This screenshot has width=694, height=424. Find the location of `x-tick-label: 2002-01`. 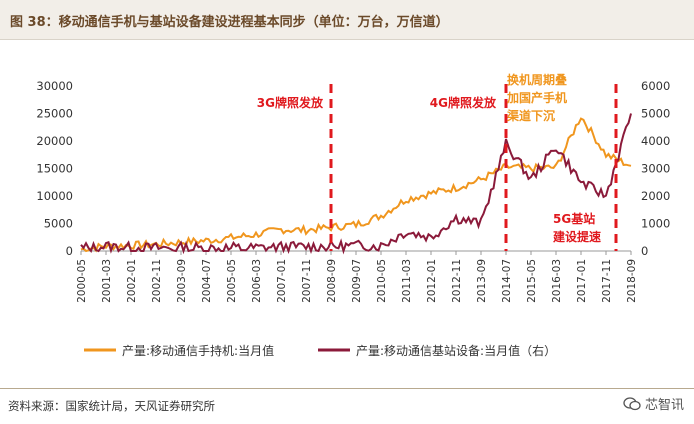

x-tick-label: 2002-01 is located at coordinates (132, 281).